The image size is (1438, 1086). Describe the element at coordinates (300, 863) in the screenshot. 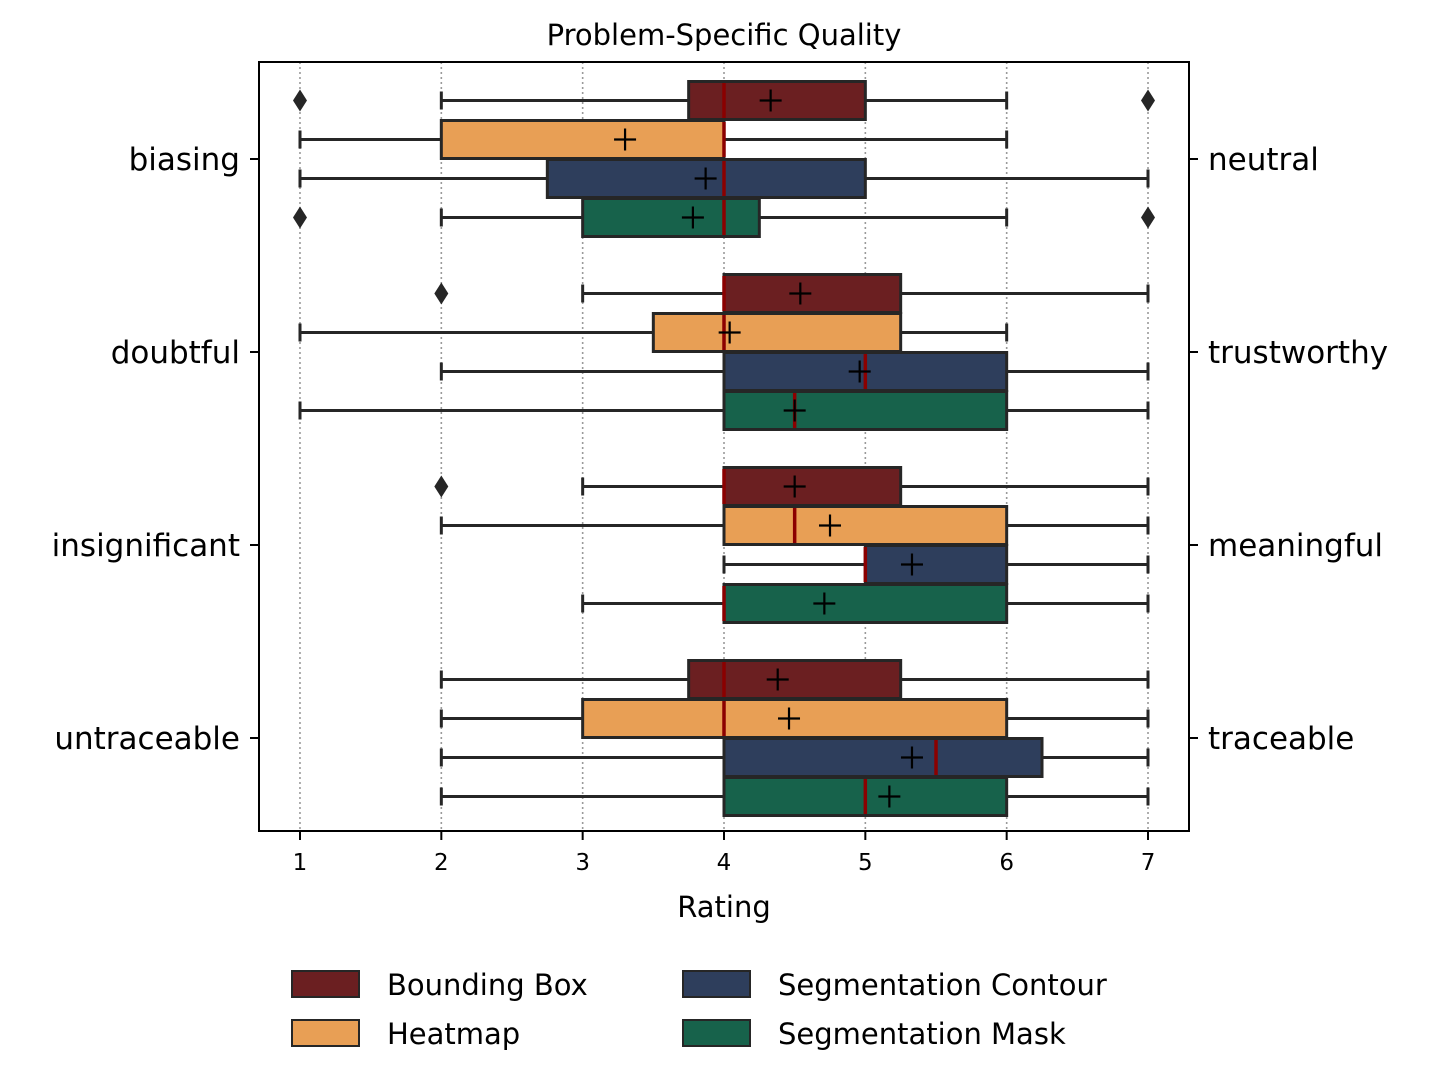

I see `x-tick-label: 1` at that location.